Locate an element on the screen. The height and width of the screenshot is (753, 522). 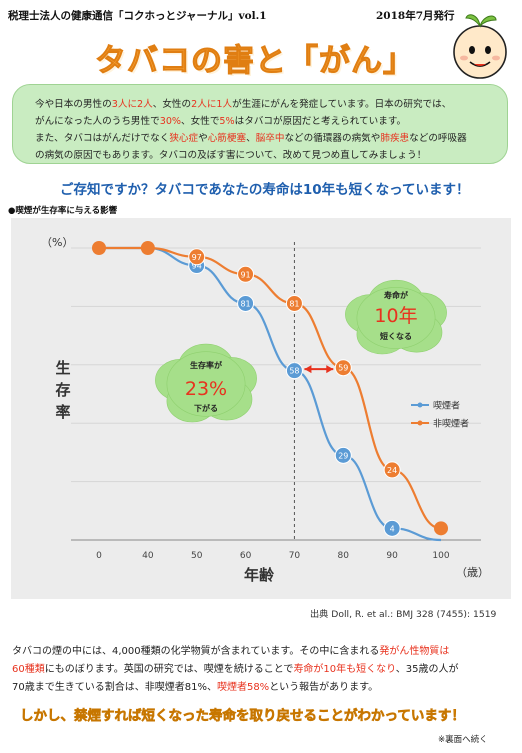
intro-highlight: 3人に2人 is located at coordinates (132, 104).